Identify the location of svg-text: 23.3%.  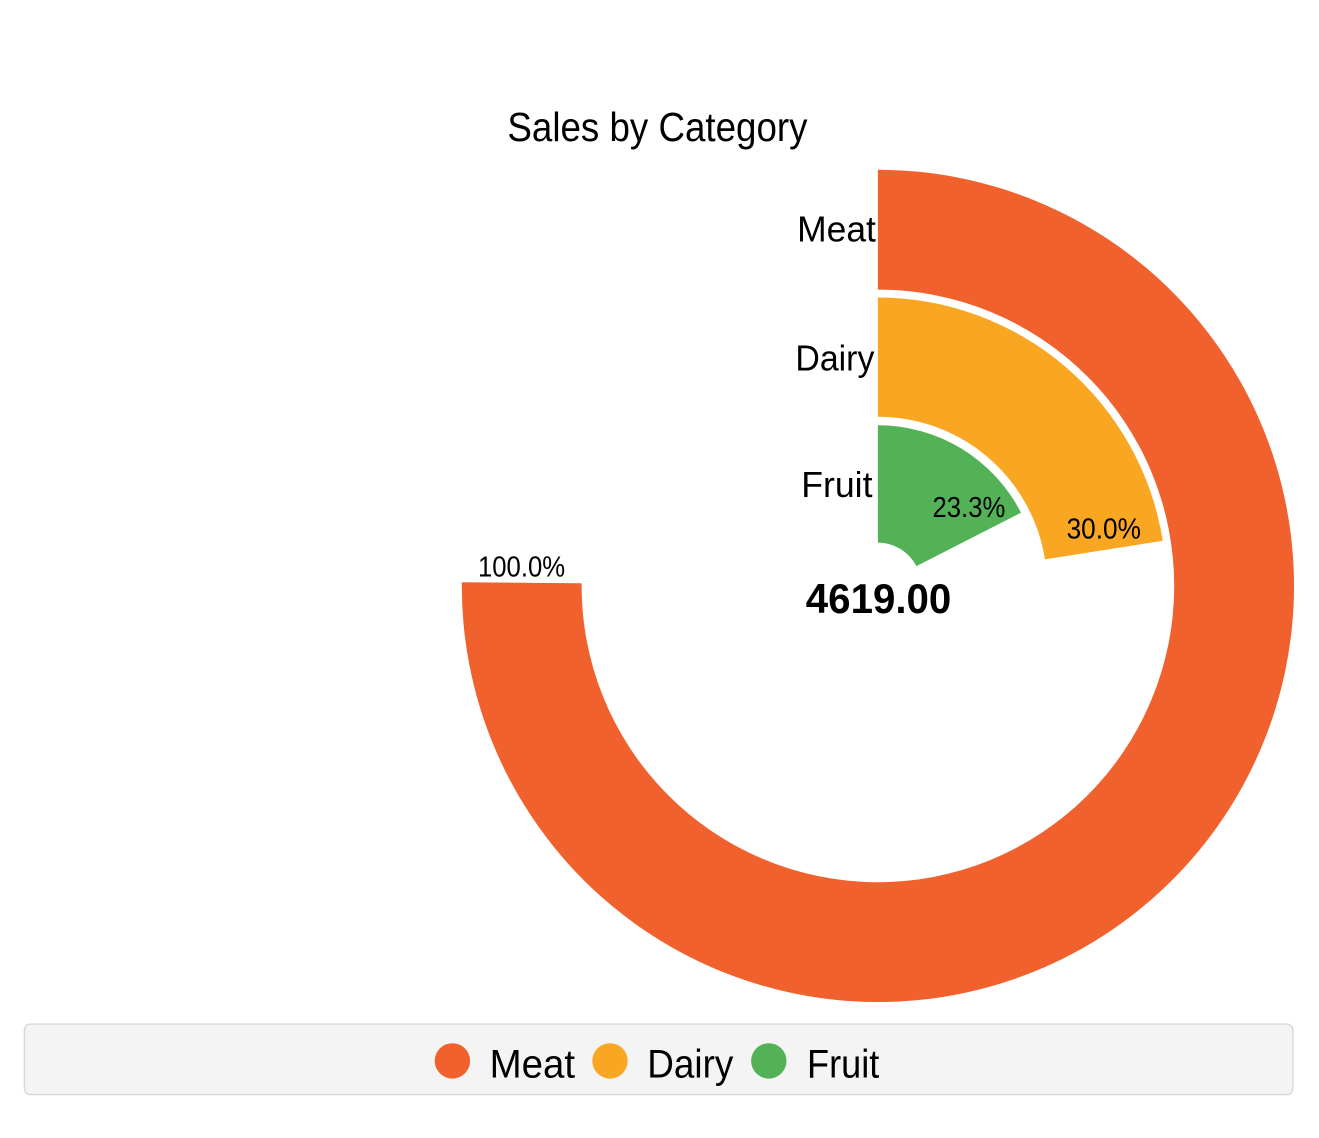
(969, 508).